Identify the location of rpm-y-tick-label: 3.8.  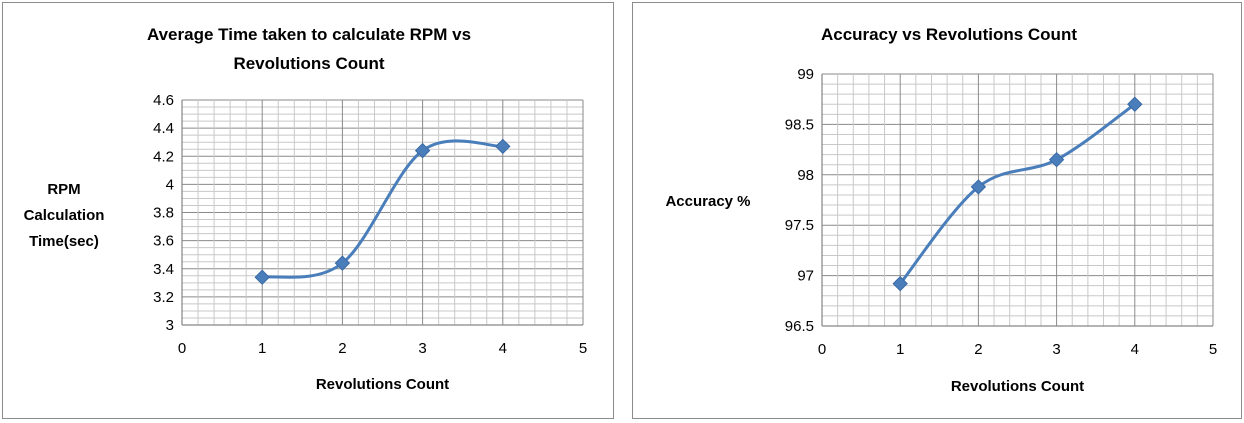
(163, 213).